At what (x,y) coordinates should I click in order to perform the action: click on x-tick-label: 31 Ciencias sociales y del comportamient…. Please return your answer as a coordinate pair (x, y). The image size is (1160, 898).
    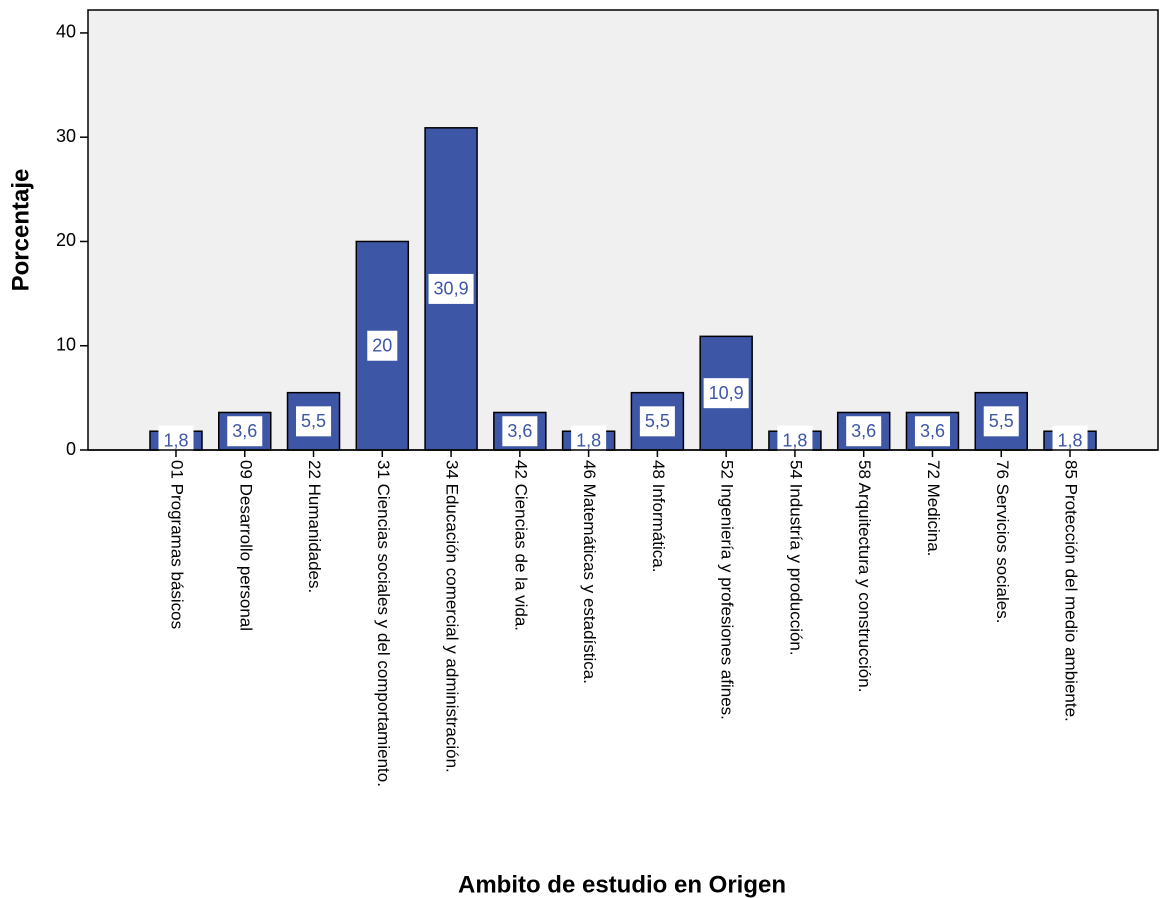
    Looking at the image, I should click on (383, 623).